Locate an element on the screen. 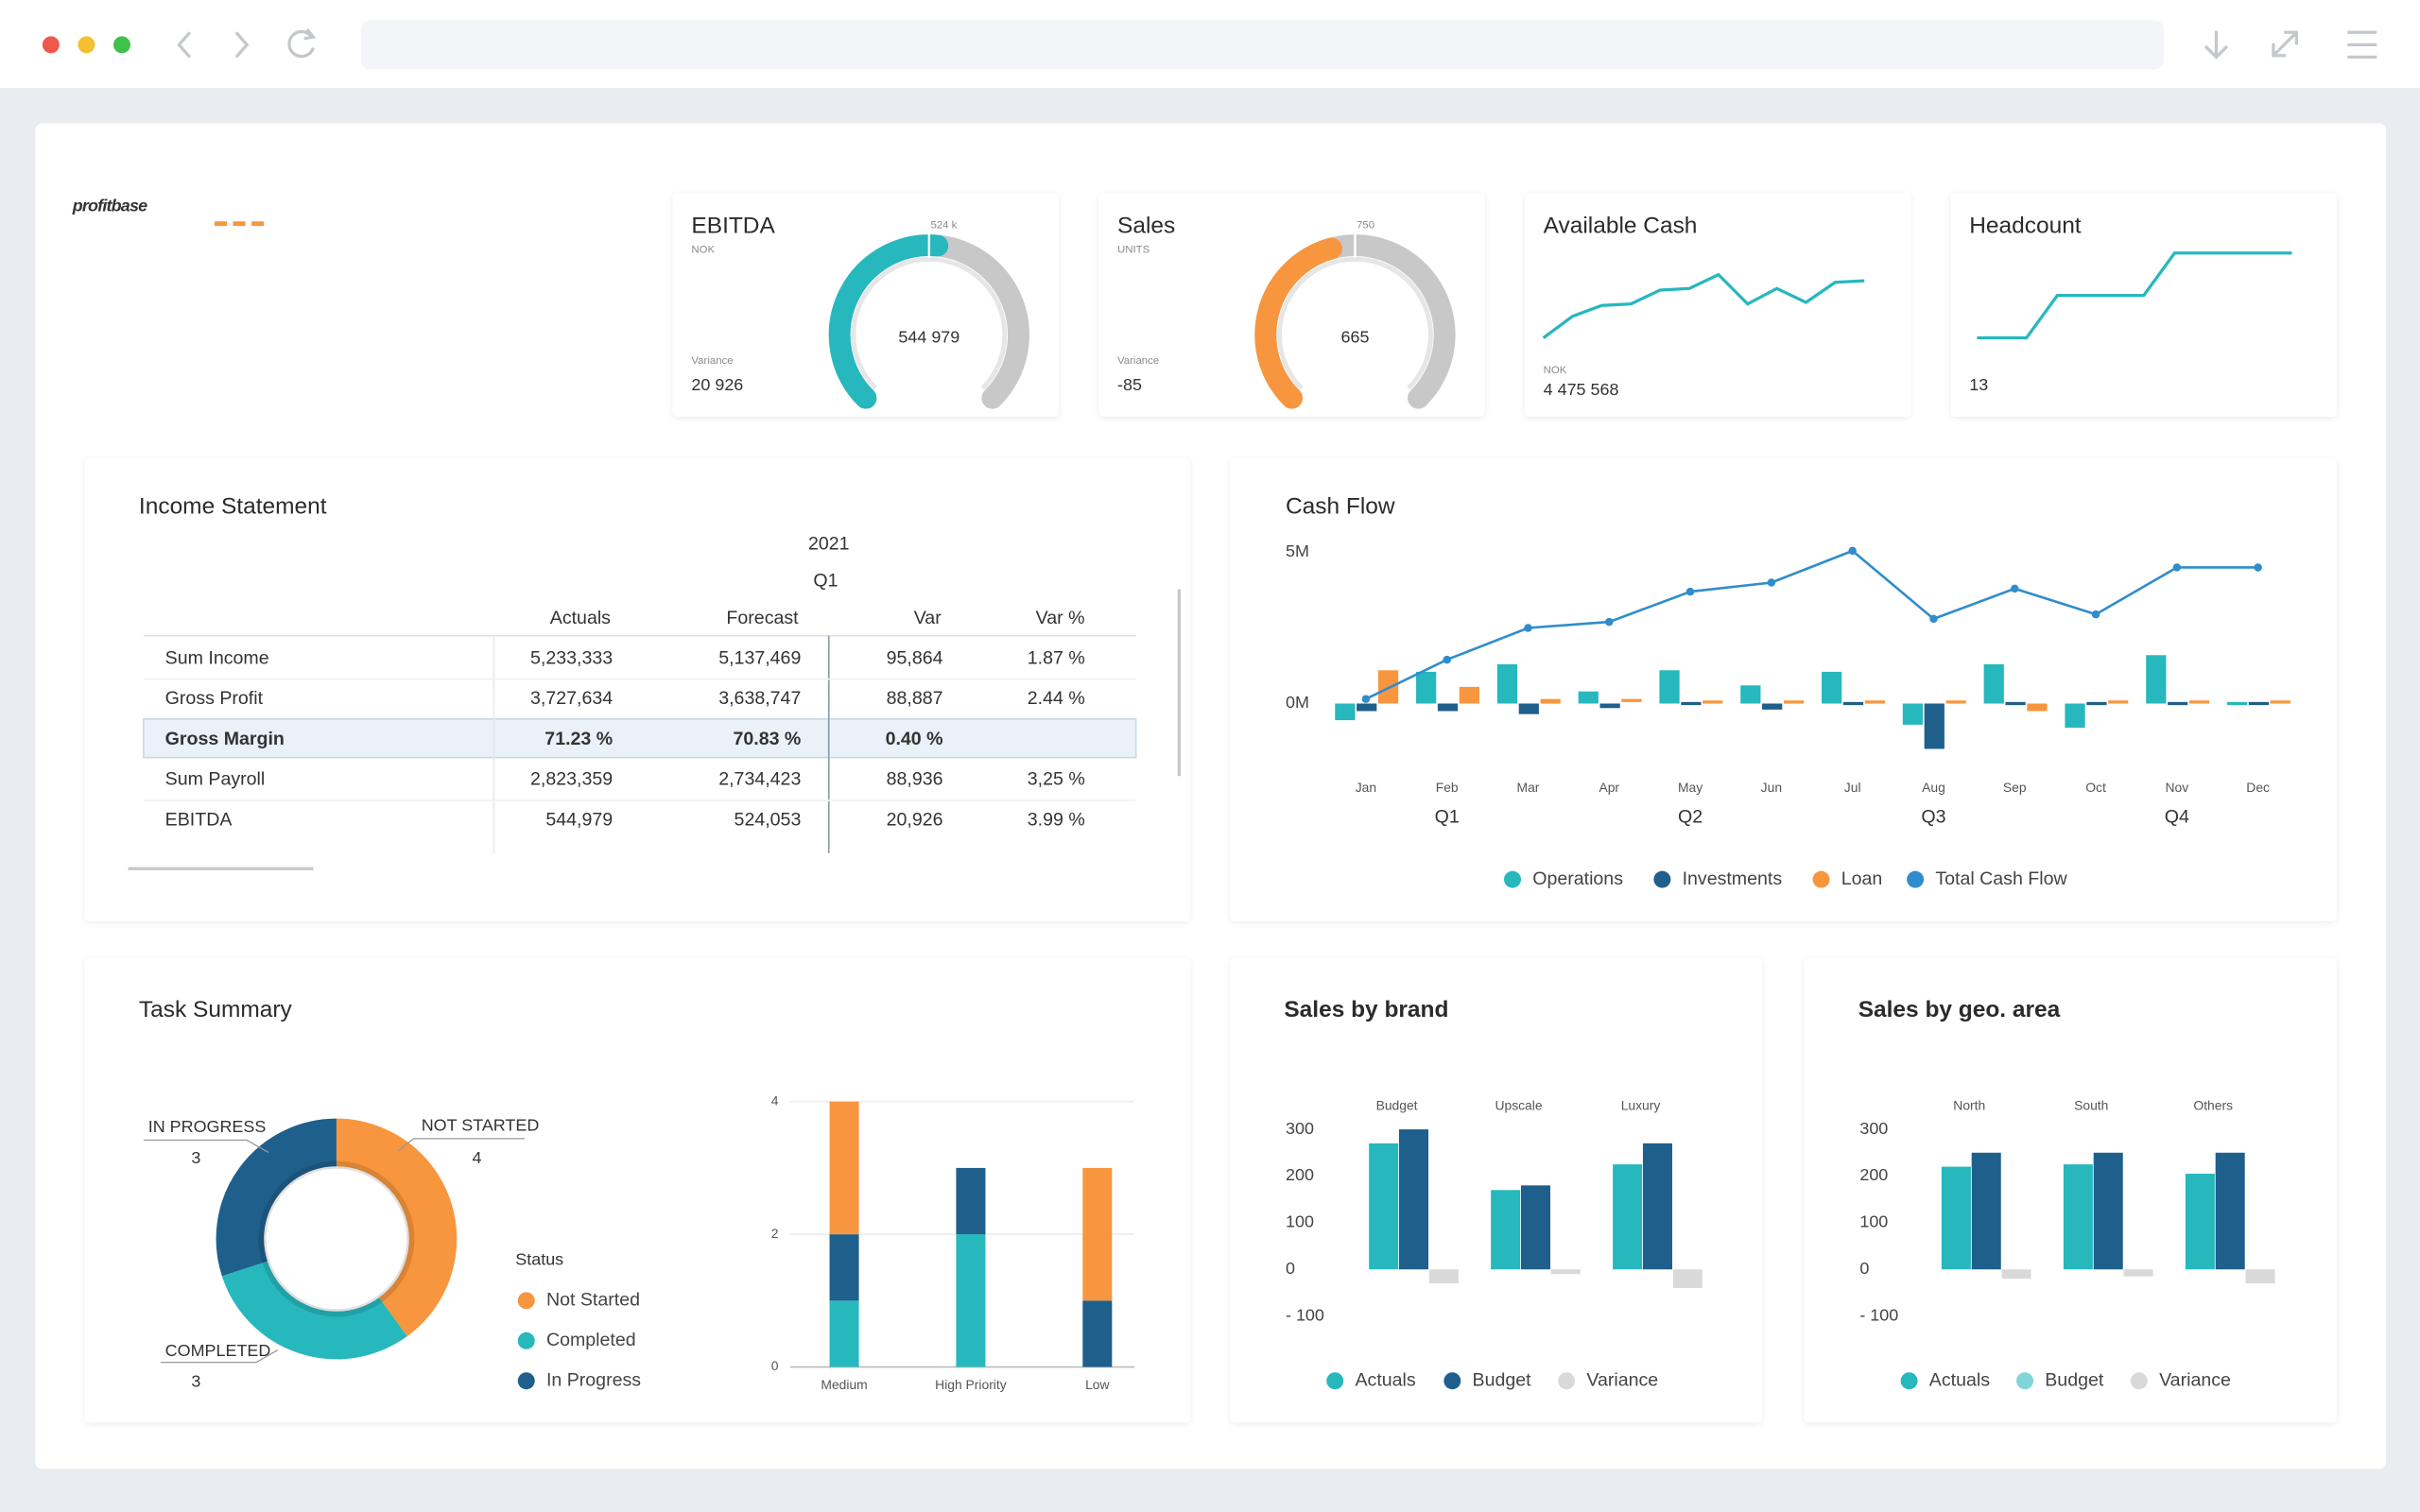 The height and width of the screenshot is (1512, 2420). category-label: Others is located at coordinates (2213, 1104).